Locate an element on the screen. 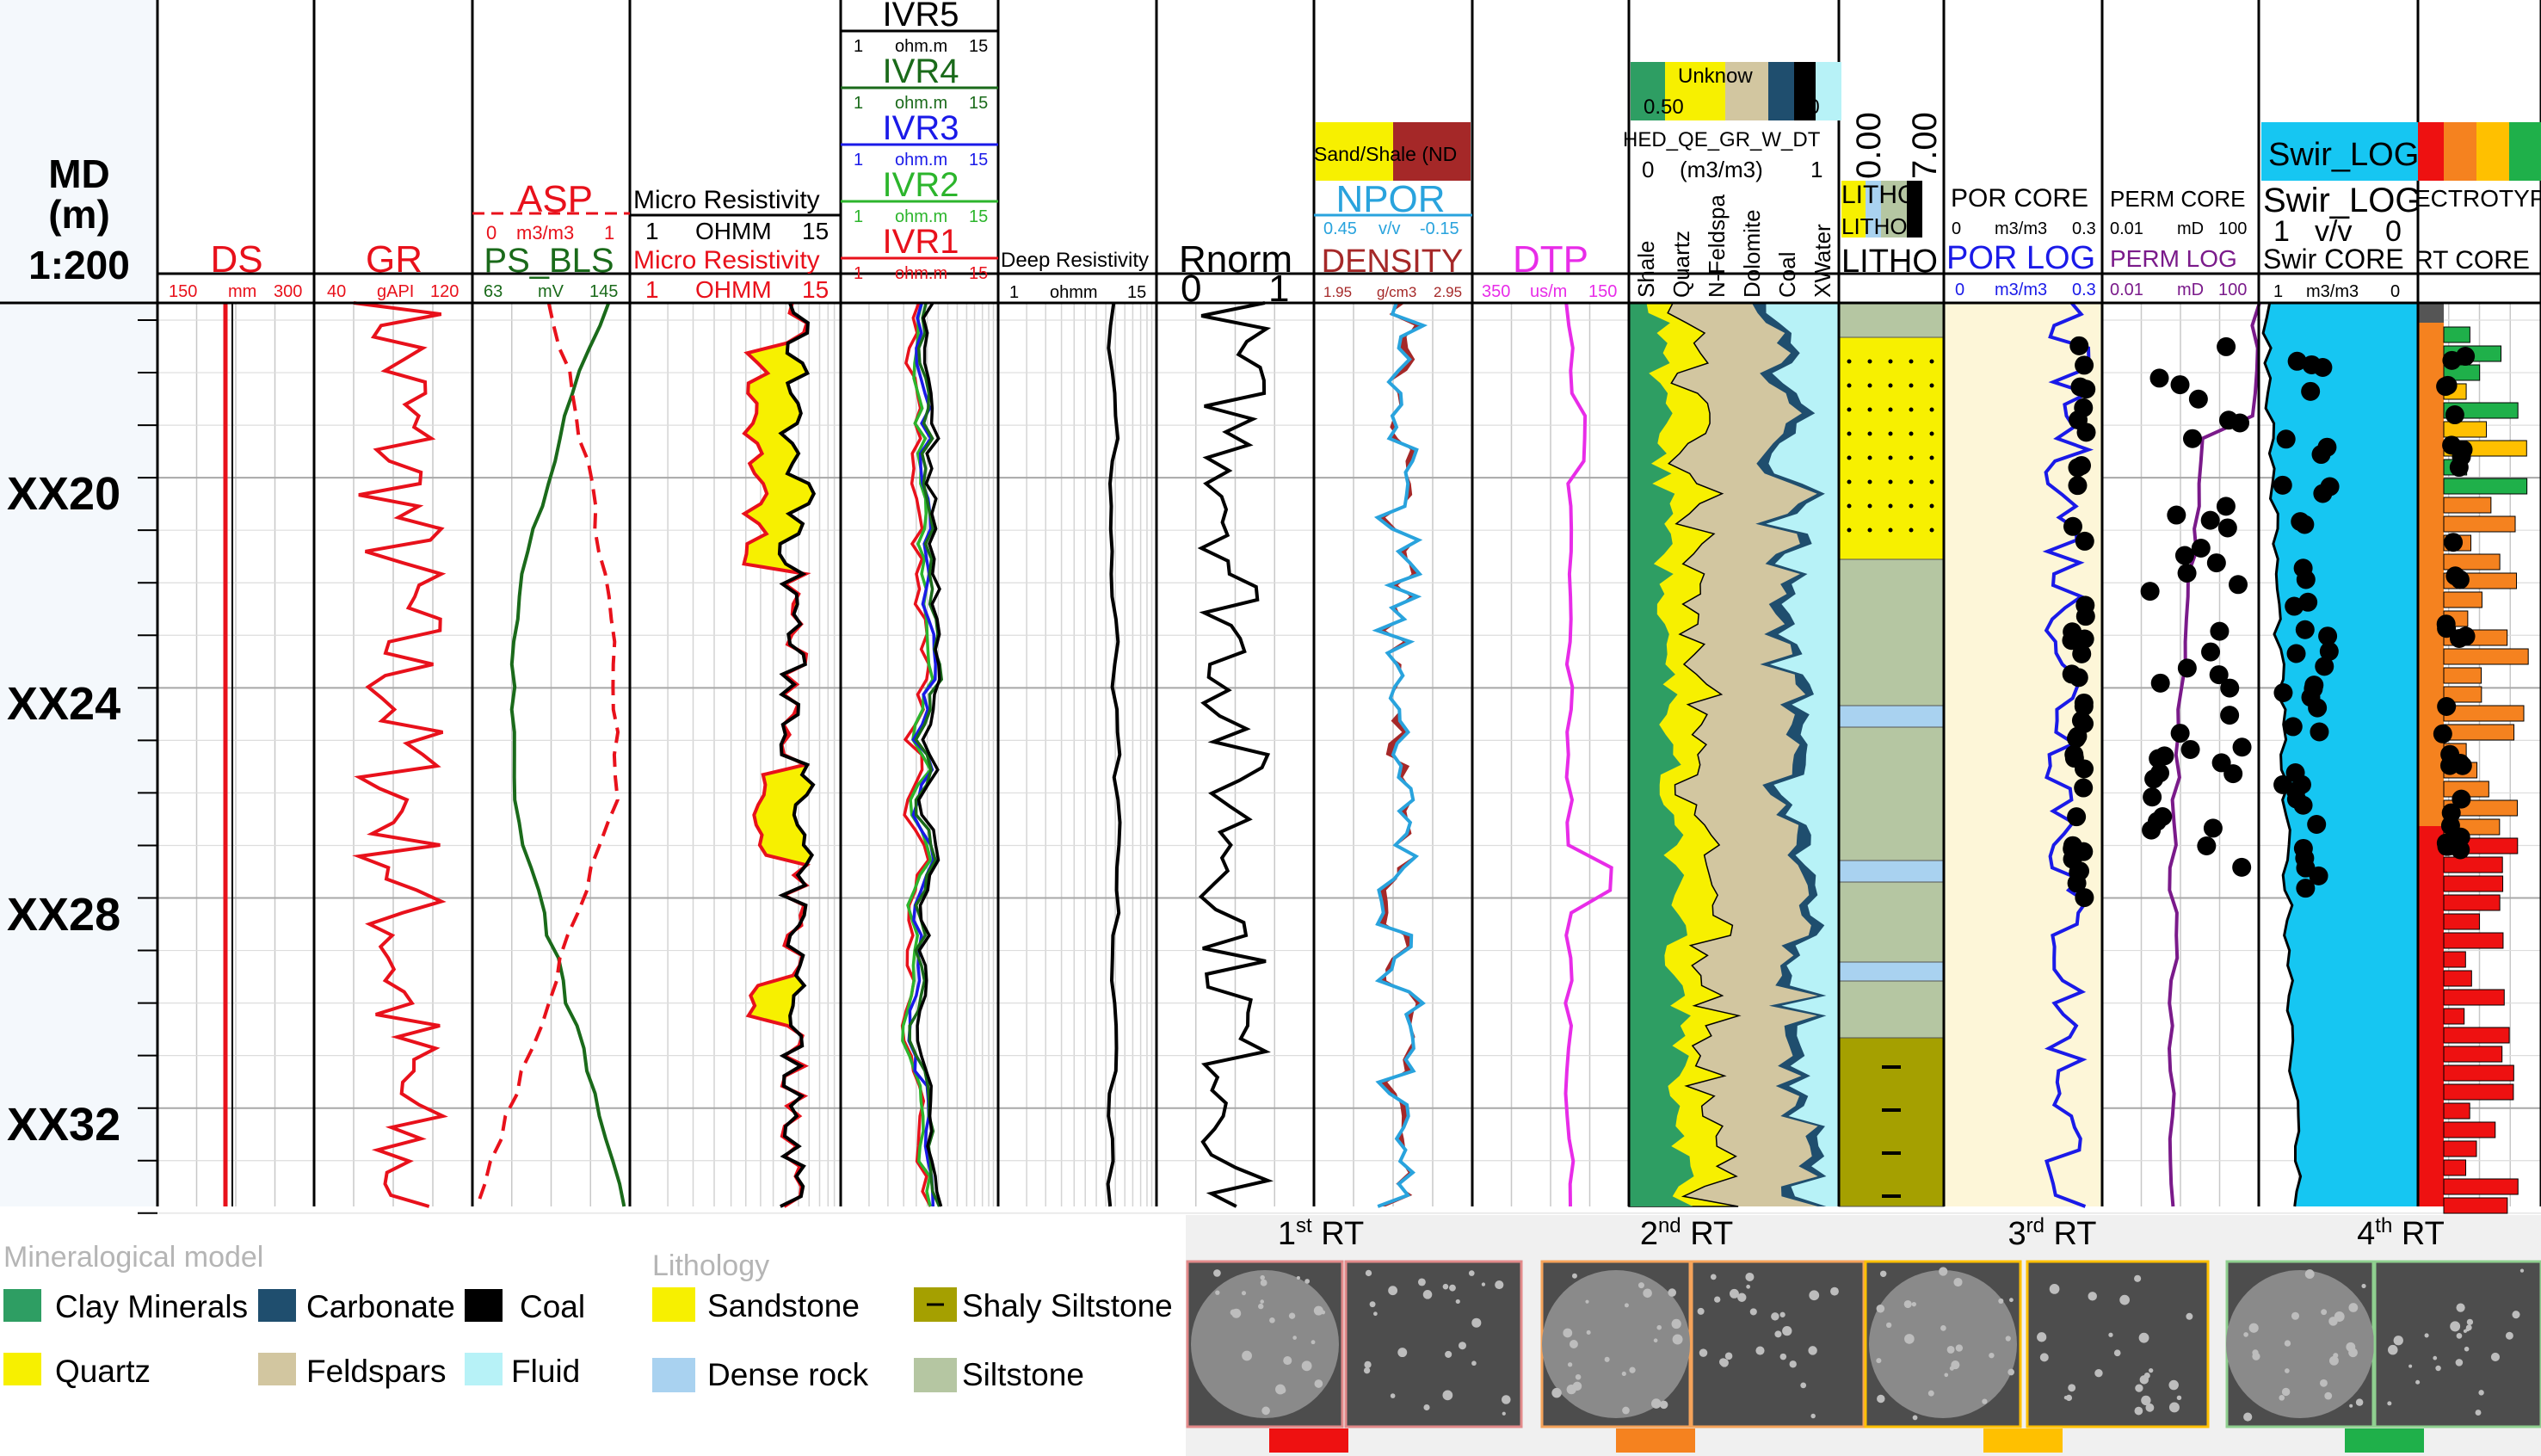 This screenshot has height=1456, width=2541. micro-res-black-max: 15 is located at coordinates (815, 231).